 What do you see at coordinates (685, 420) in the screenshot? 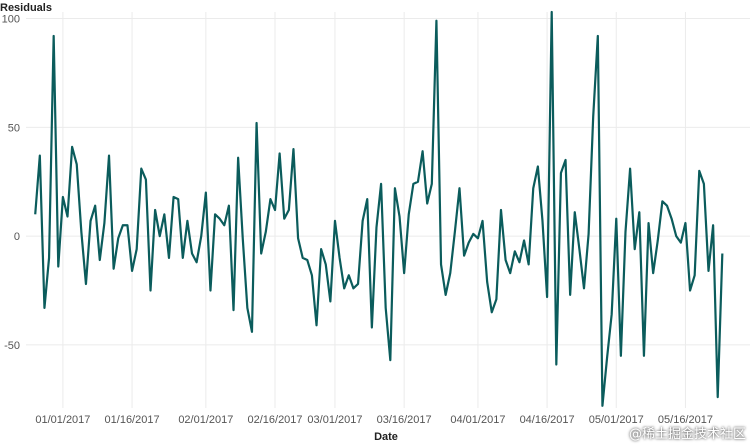
I see `x-tick-label: 05/16/2017` at bounding box center [685, 420].